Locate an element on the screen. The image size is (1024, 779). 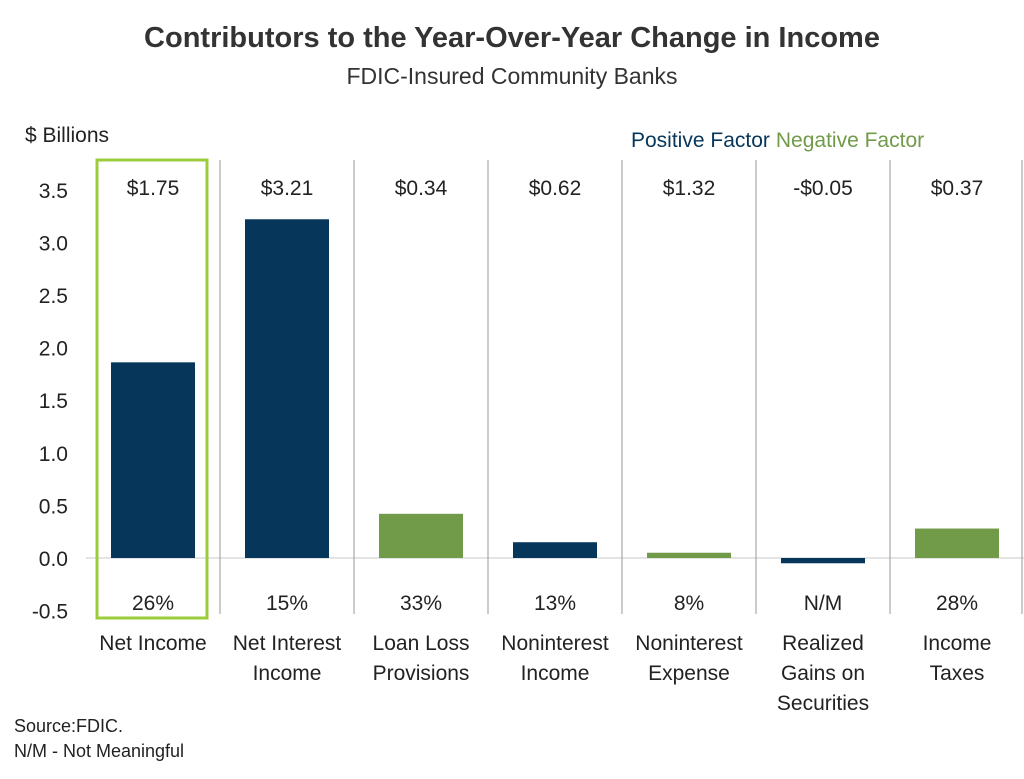
bar-realized-gains-on-securities is located at coordinates (823, 561).